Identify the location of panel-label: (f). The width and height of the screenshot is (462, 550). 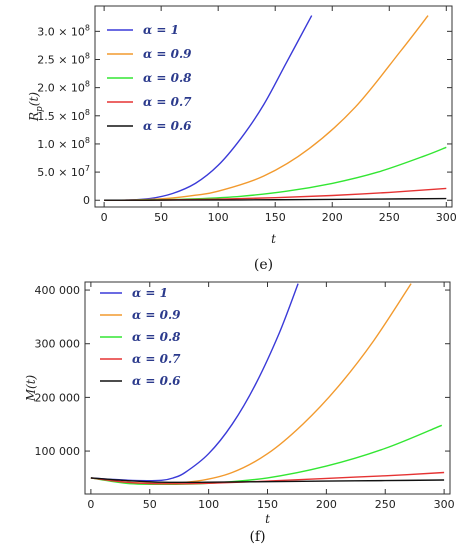
(257, 537).